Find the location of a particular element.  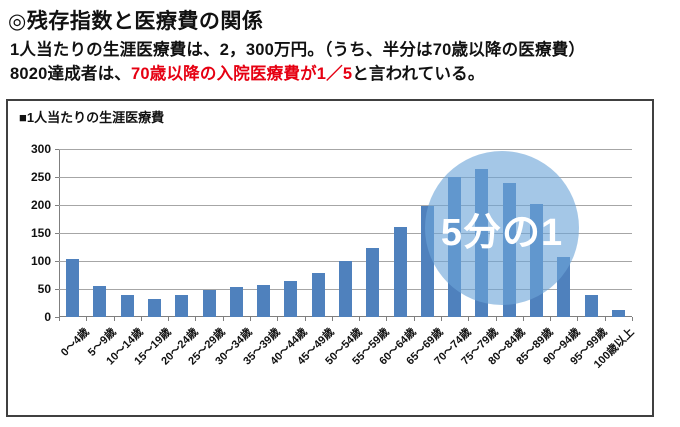

subtitle-line-1: 1人当たりの生涯医療費は、2，300万円。（うち、半分は70歳以降の医療費） is located at coordinates (298, 50).